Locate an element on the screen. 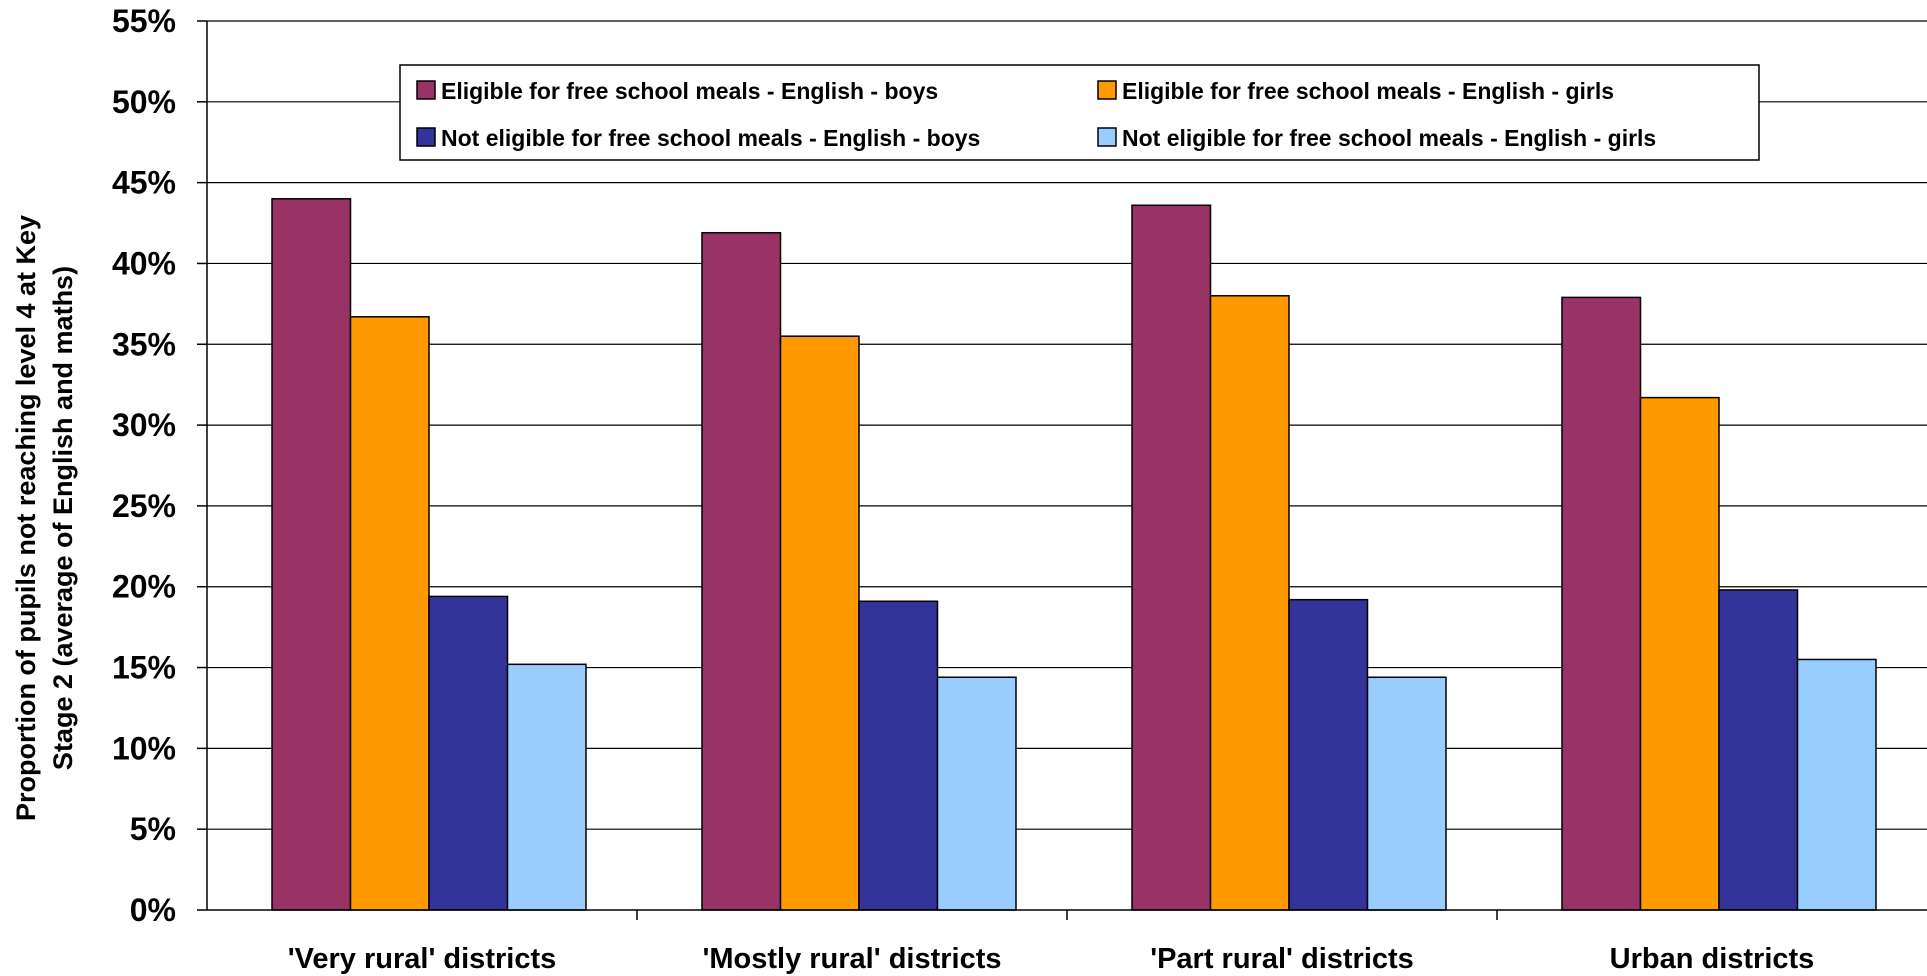 Image resolution: width=1927 pixels, height=976 pixels. y-tick-label: 35% is located at coordinates (144, 344).